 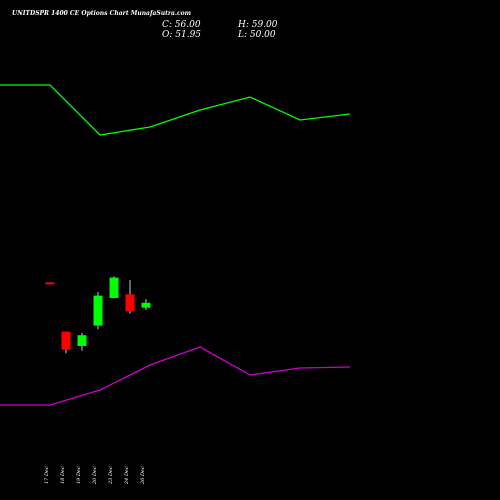 What do you see at coordinates (63, 475) in the screenshot?
I see `x-tick-label: 18 Dec` at bounding box center [63, 475].